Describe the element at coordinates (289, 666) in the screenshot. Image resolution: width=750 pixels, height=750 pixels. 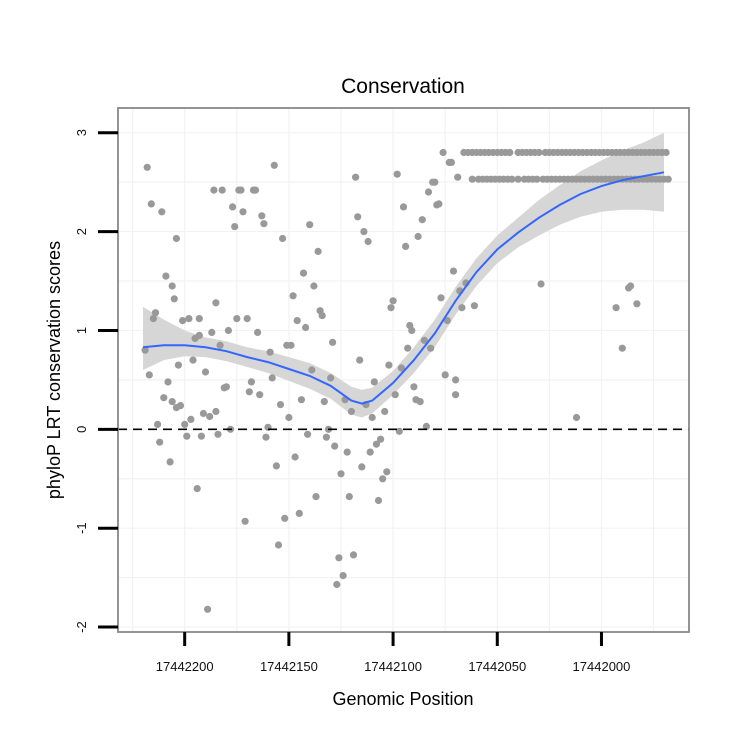
I see `x-tick-label: 17442150` at that location.